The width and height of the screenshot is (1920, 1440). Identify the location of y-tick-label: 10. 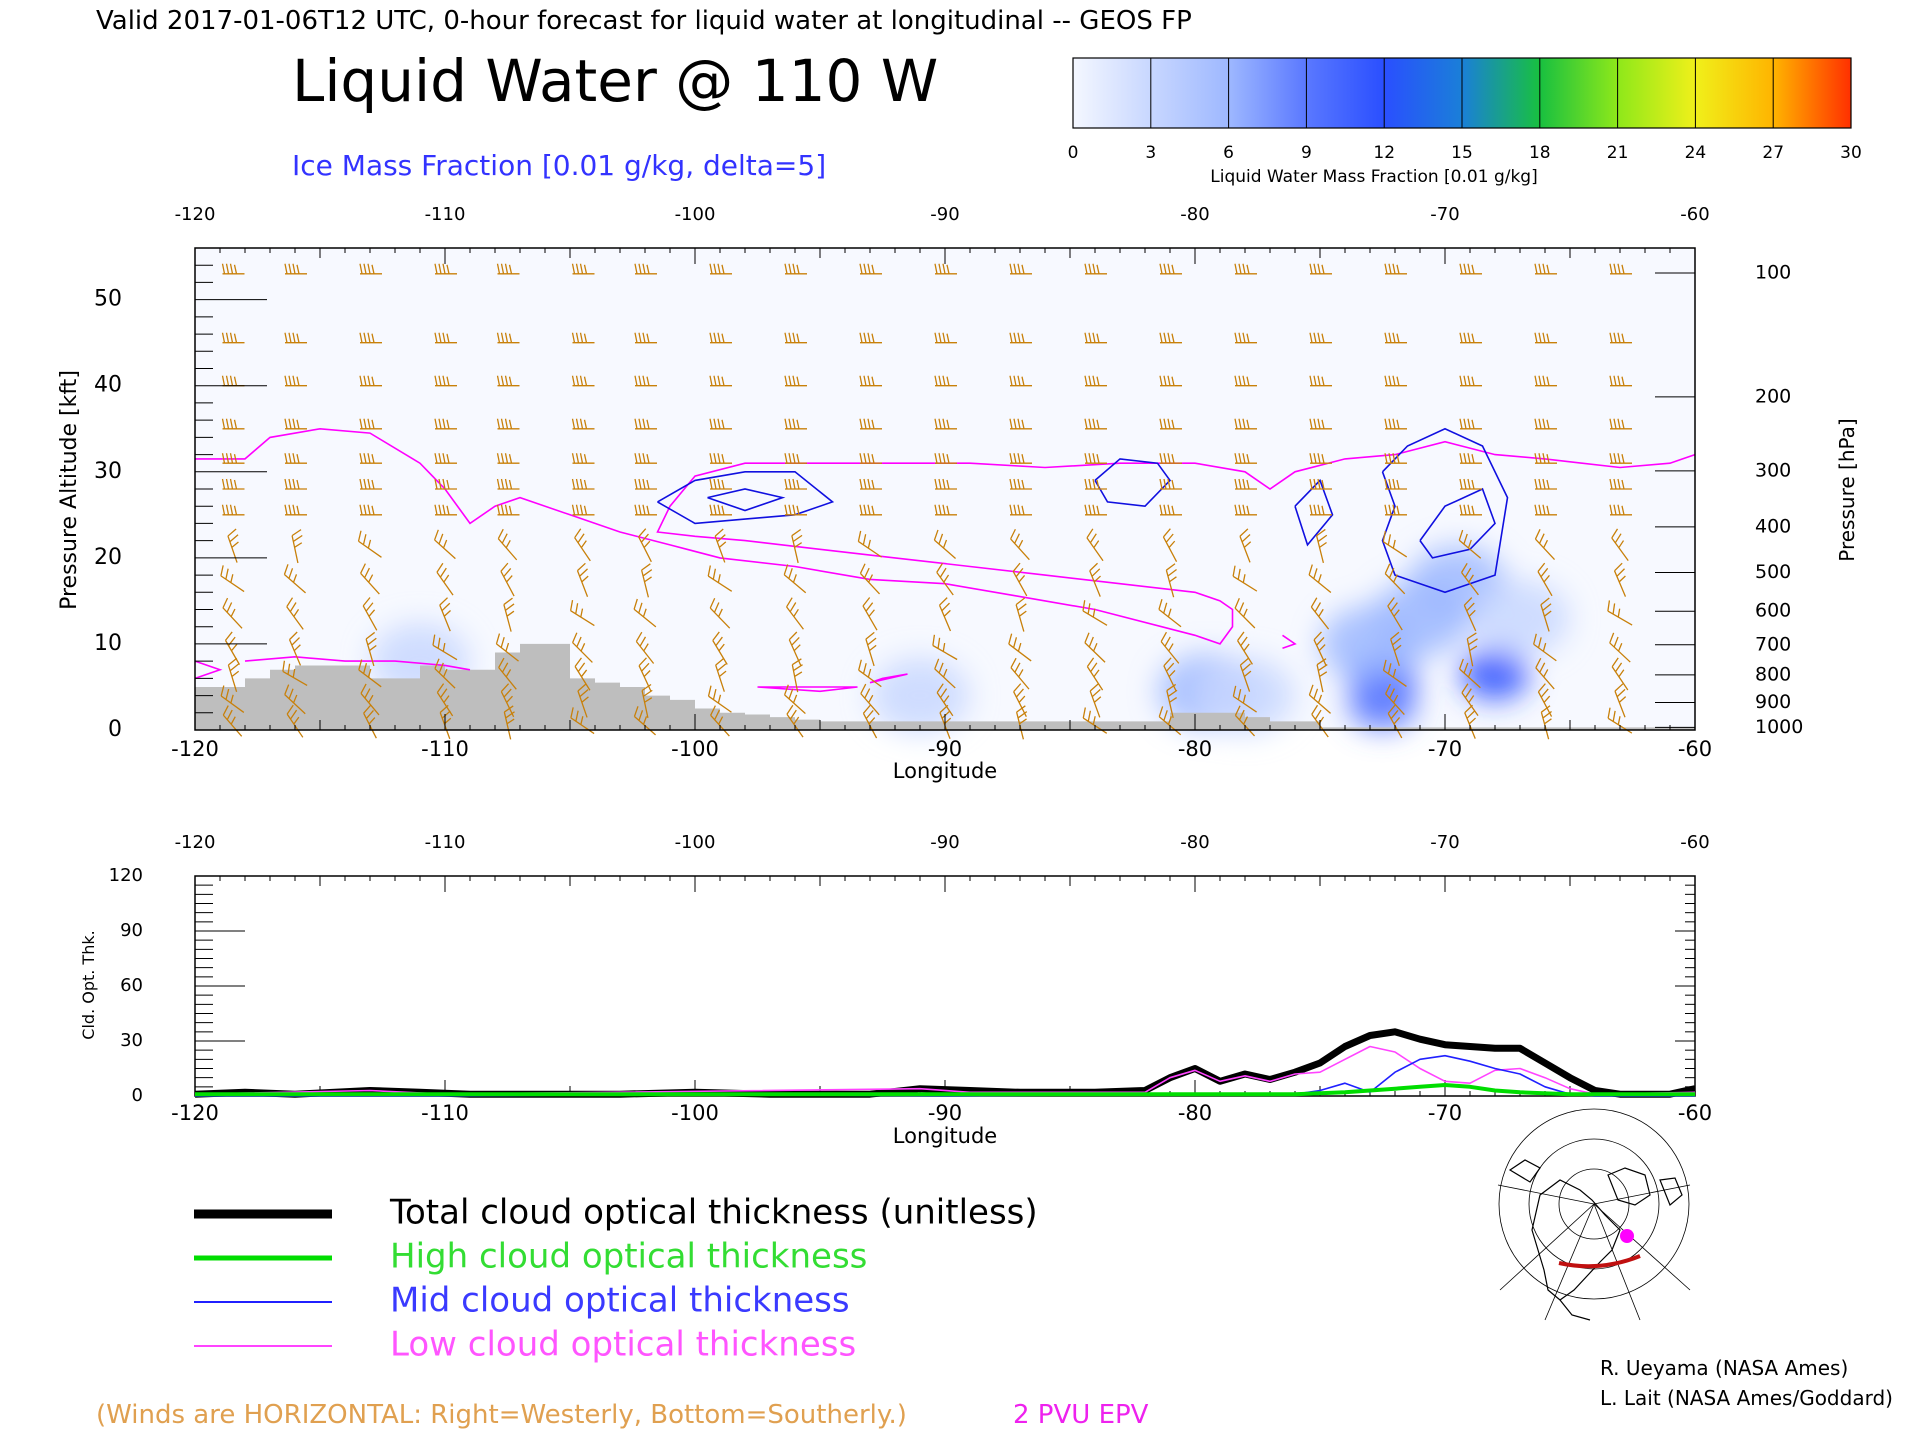
(108, 643).